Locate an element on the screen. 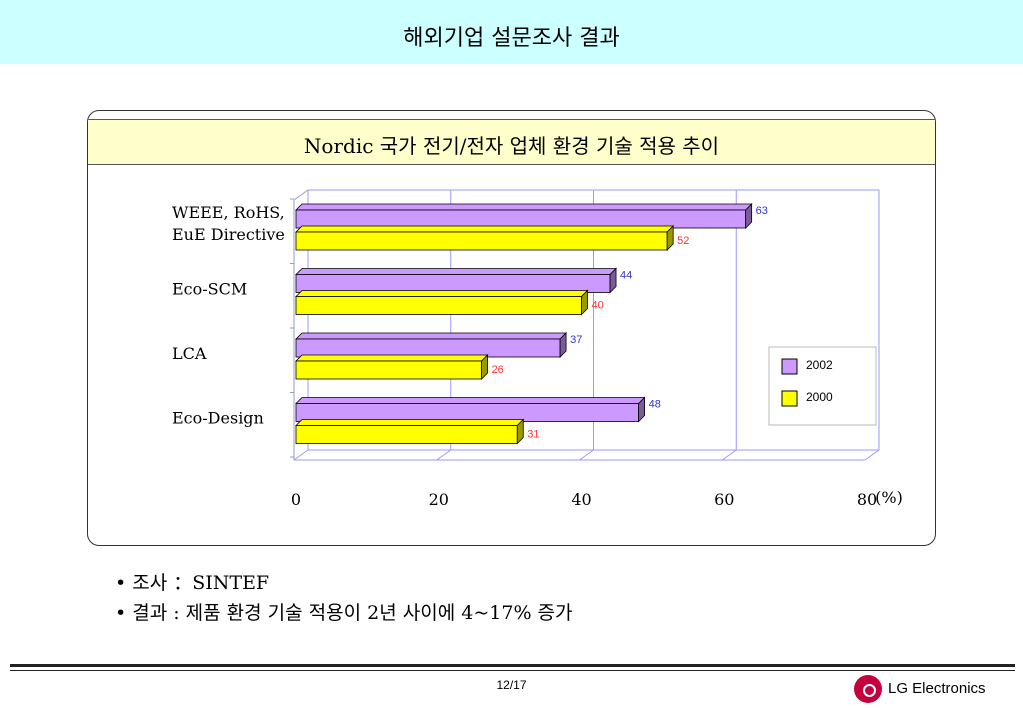 The height and width of the screenshot is (708, 1023). bullet-source: • 조사 ：SINTEF is located at coordinates (192, 583).